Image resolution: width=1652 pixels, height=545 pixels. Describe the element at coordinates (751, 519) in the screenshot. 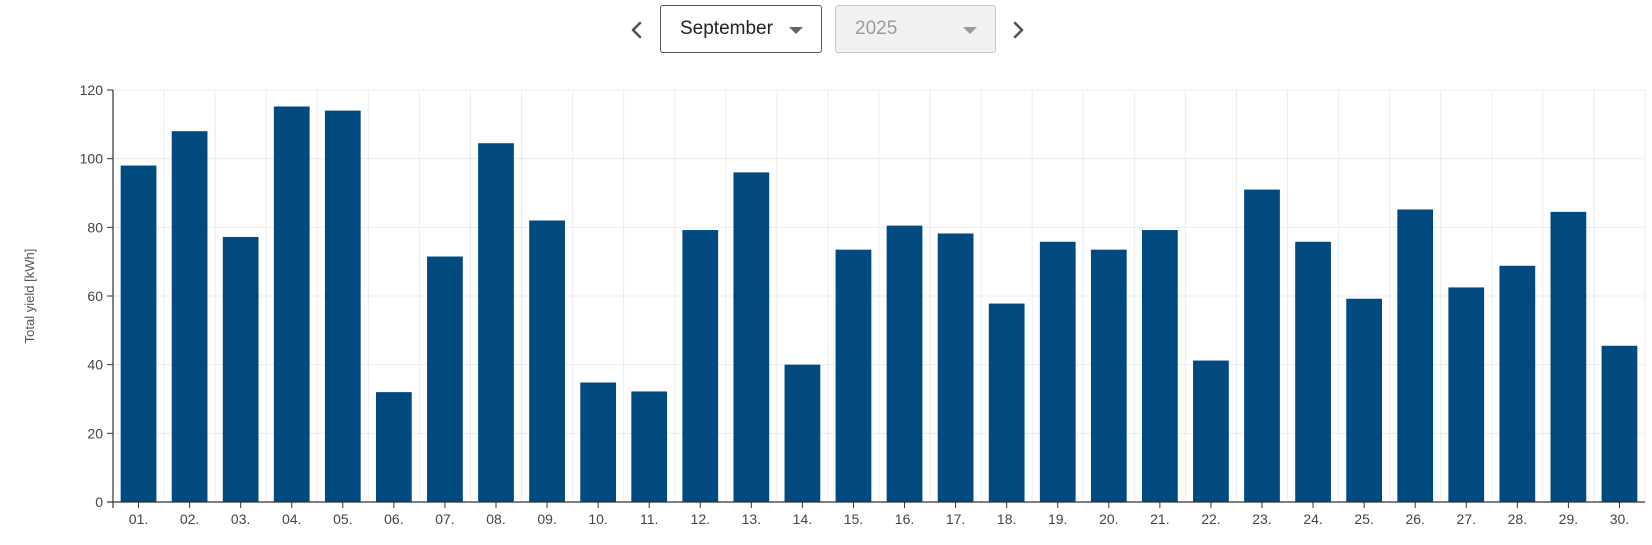

I see `x-tick-label: 13.` at that location.